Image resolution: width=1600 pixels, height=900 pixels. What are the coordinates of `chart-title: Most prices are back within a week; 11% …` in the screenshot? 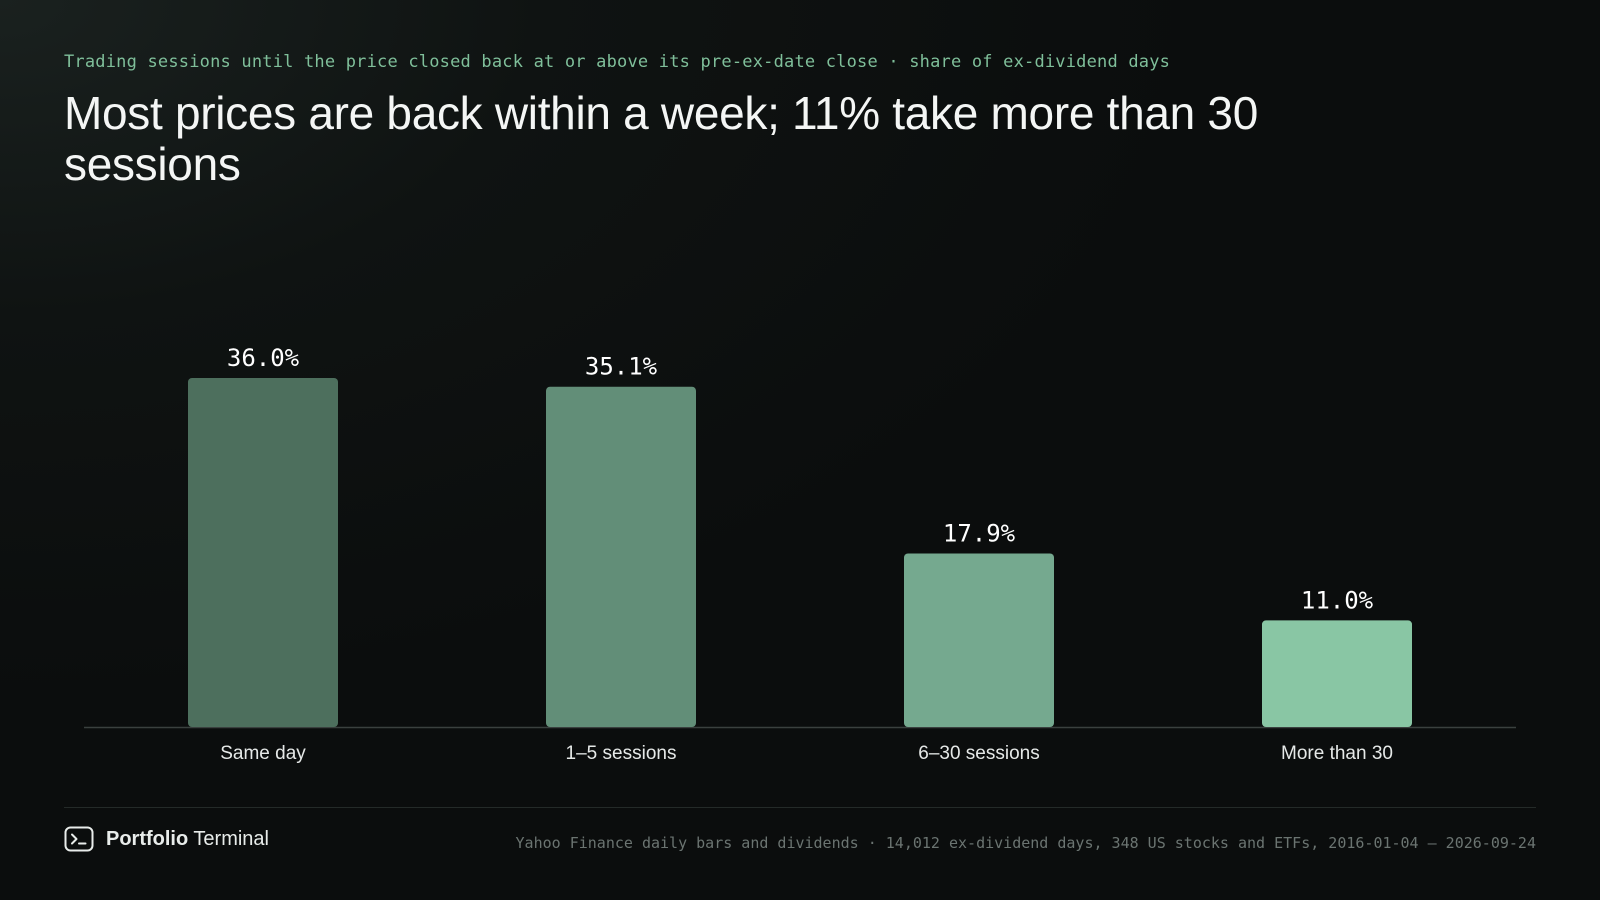 It's located at (661, 138).